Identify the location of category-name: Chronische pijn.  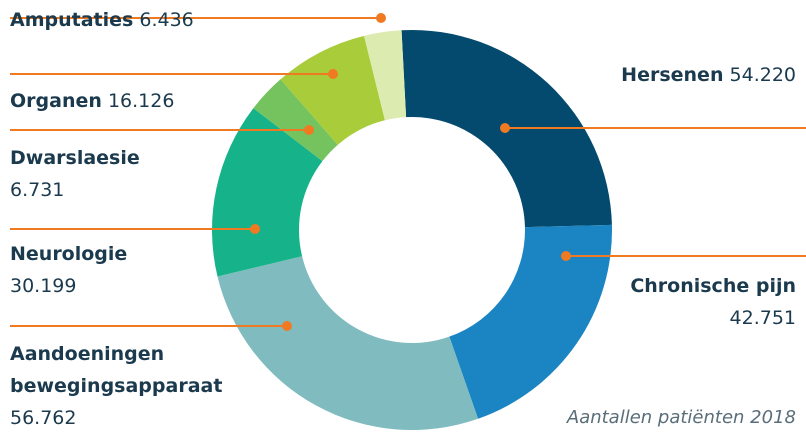
(713, 286).